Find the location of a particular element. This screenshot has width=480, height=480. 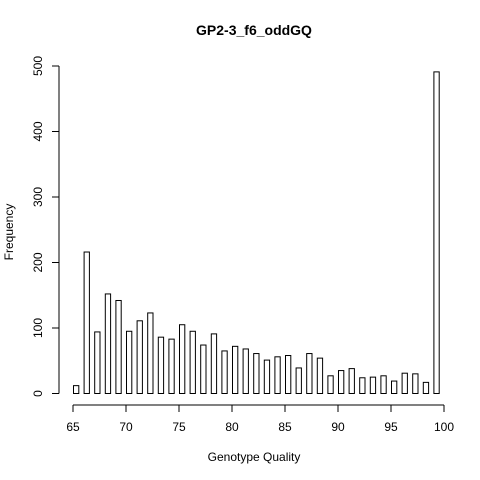

x-tick-label: 75 is located at coordinates (179, 427).